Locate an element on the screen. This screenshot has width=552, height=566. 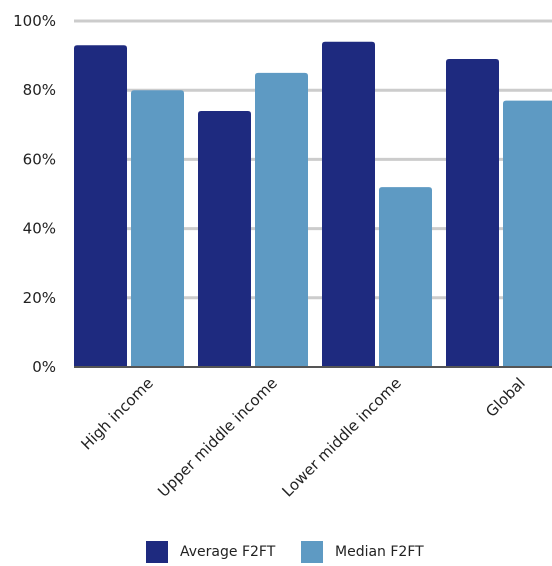
y-tick-label: 100% is located at coordinates (34, 21).